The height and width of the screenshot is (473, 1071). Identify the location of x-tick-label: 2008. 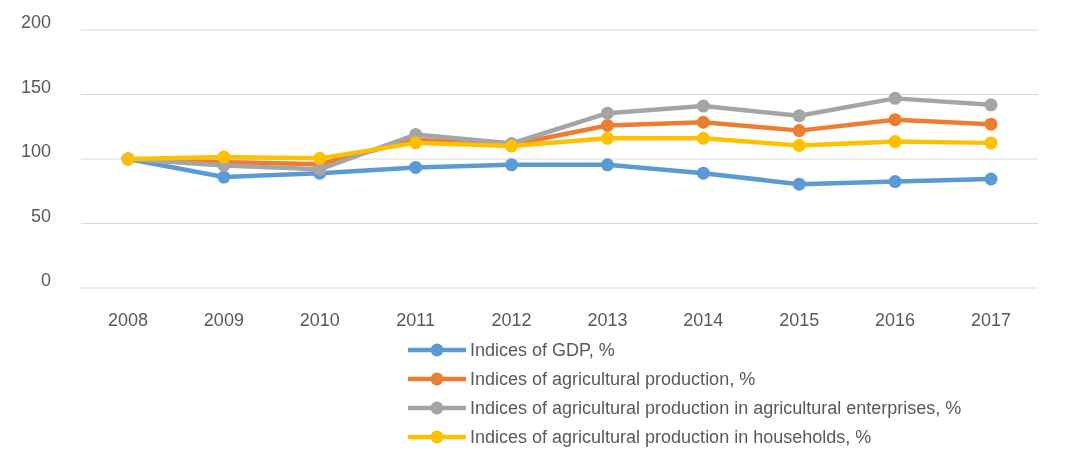
(128, 320).